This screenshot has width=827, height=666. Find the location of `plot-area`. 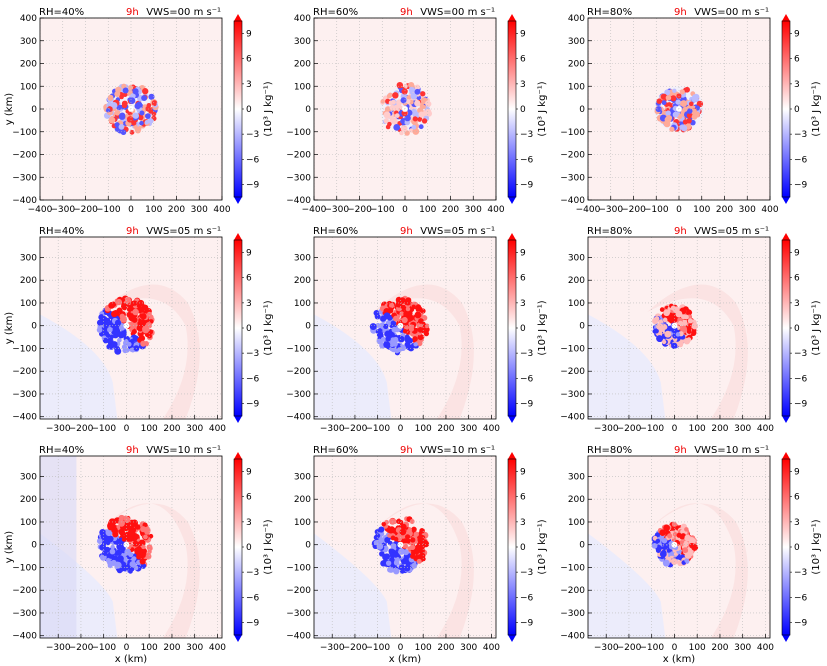

plot-area is located at coordinates (131, 109).